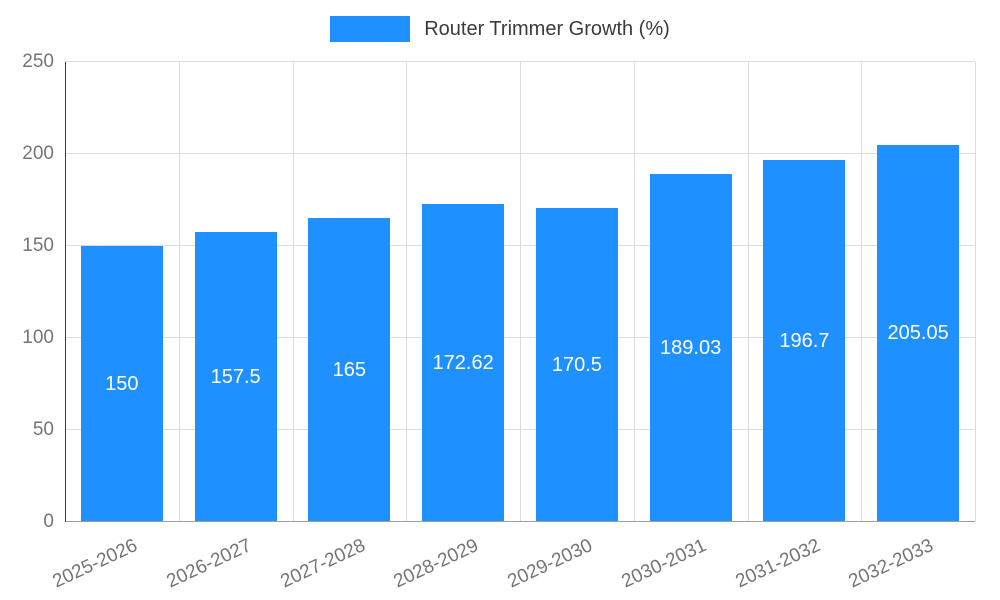 The width and height of the screenshot is (1000, 600). What do you see at coordinates (323, 564) in the screenshot?
I see `x-tick-label: 2027-2028` at bounding box center [323, 564].